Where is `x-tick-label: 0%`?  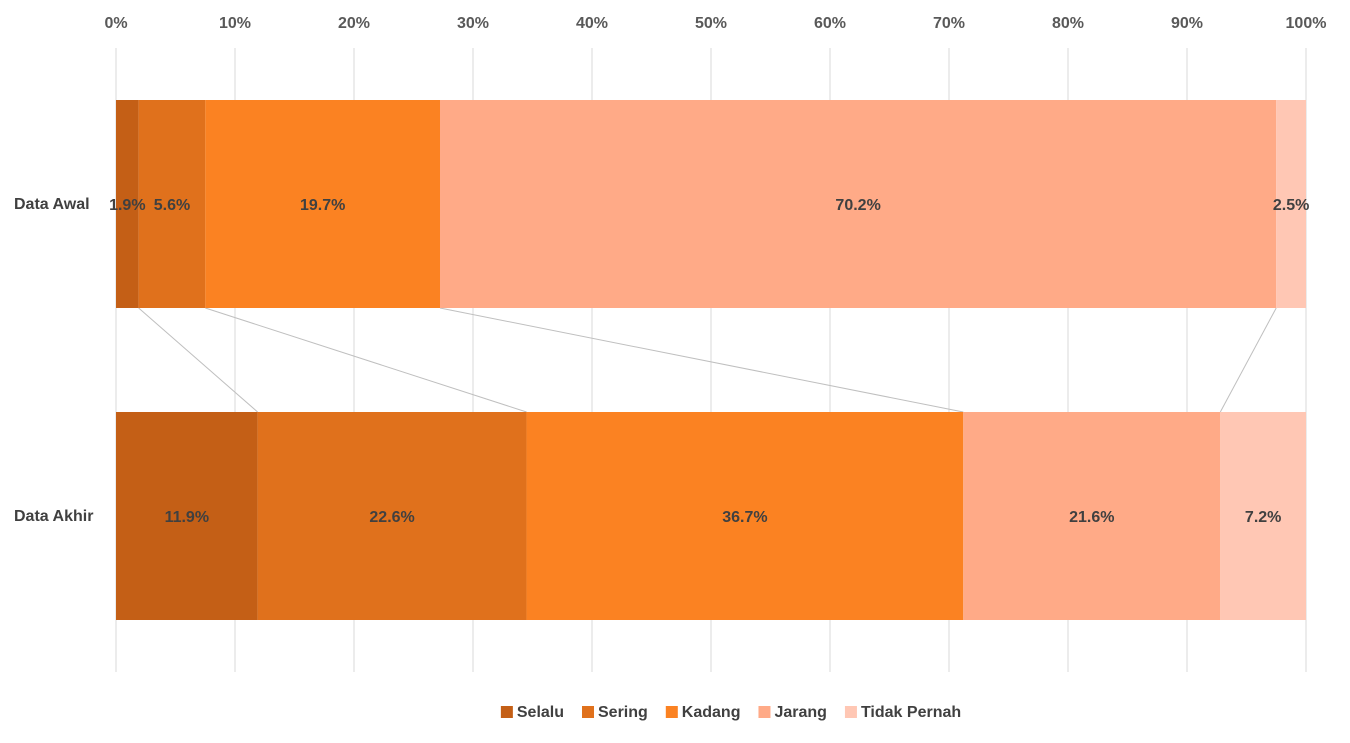
x-tick-label: 0% is located at coordinates (115, 23).